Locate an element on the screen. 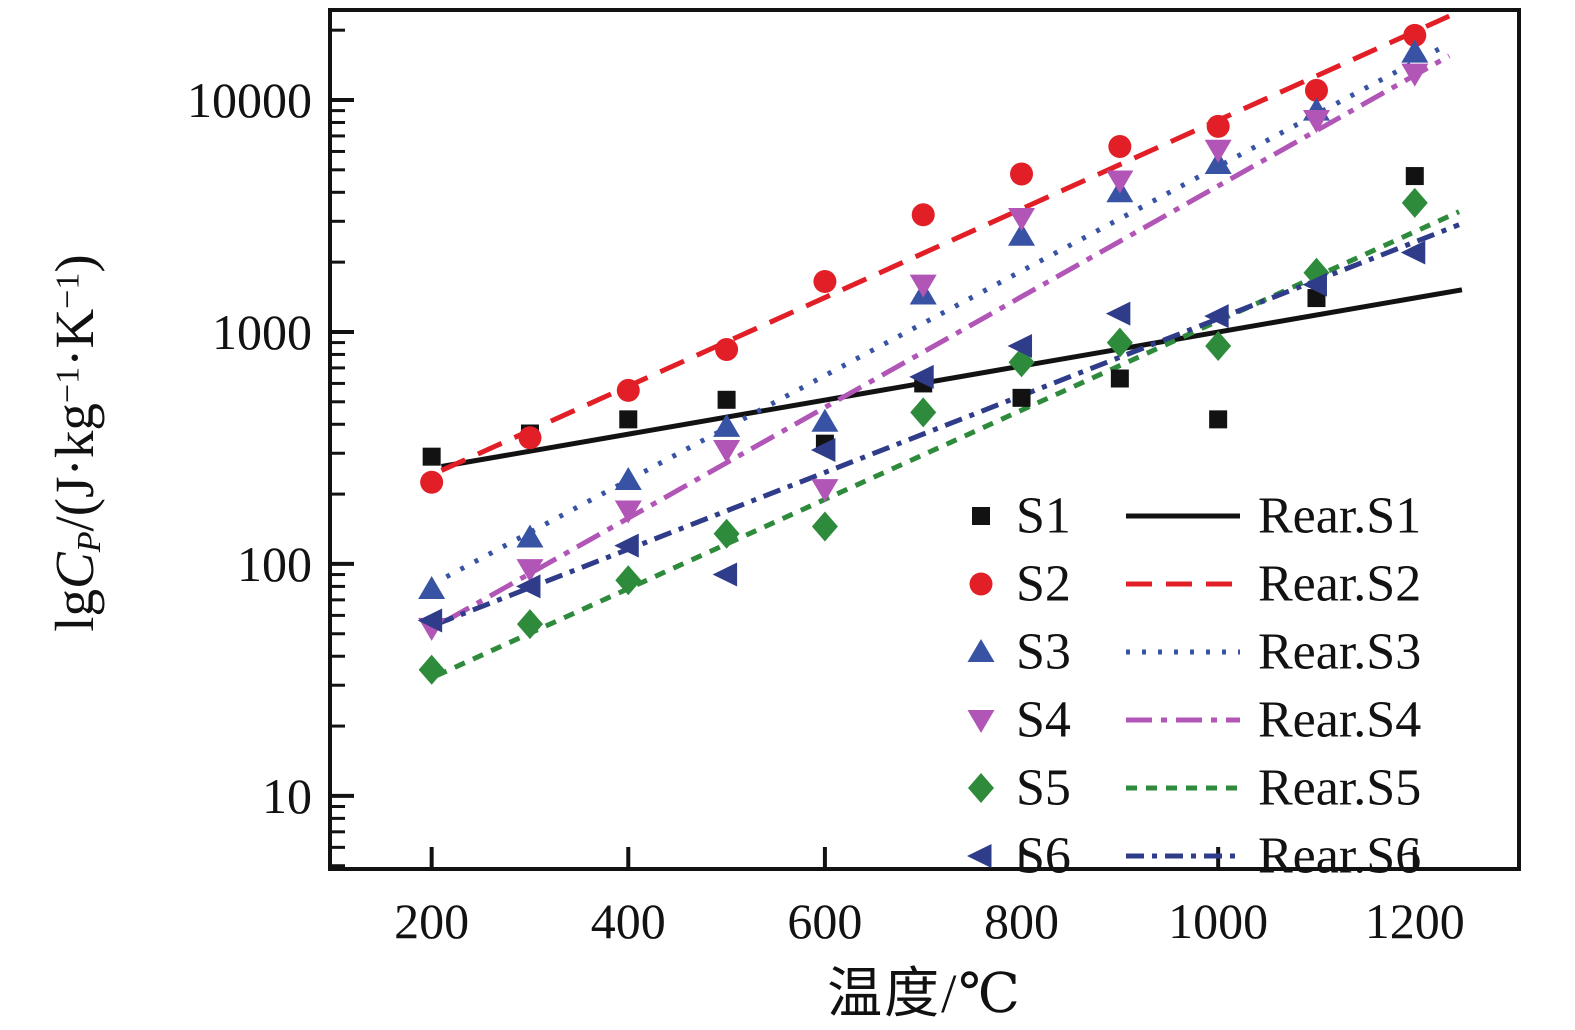  y-title-unit-b: ·K is located at coordinates (74, 337).